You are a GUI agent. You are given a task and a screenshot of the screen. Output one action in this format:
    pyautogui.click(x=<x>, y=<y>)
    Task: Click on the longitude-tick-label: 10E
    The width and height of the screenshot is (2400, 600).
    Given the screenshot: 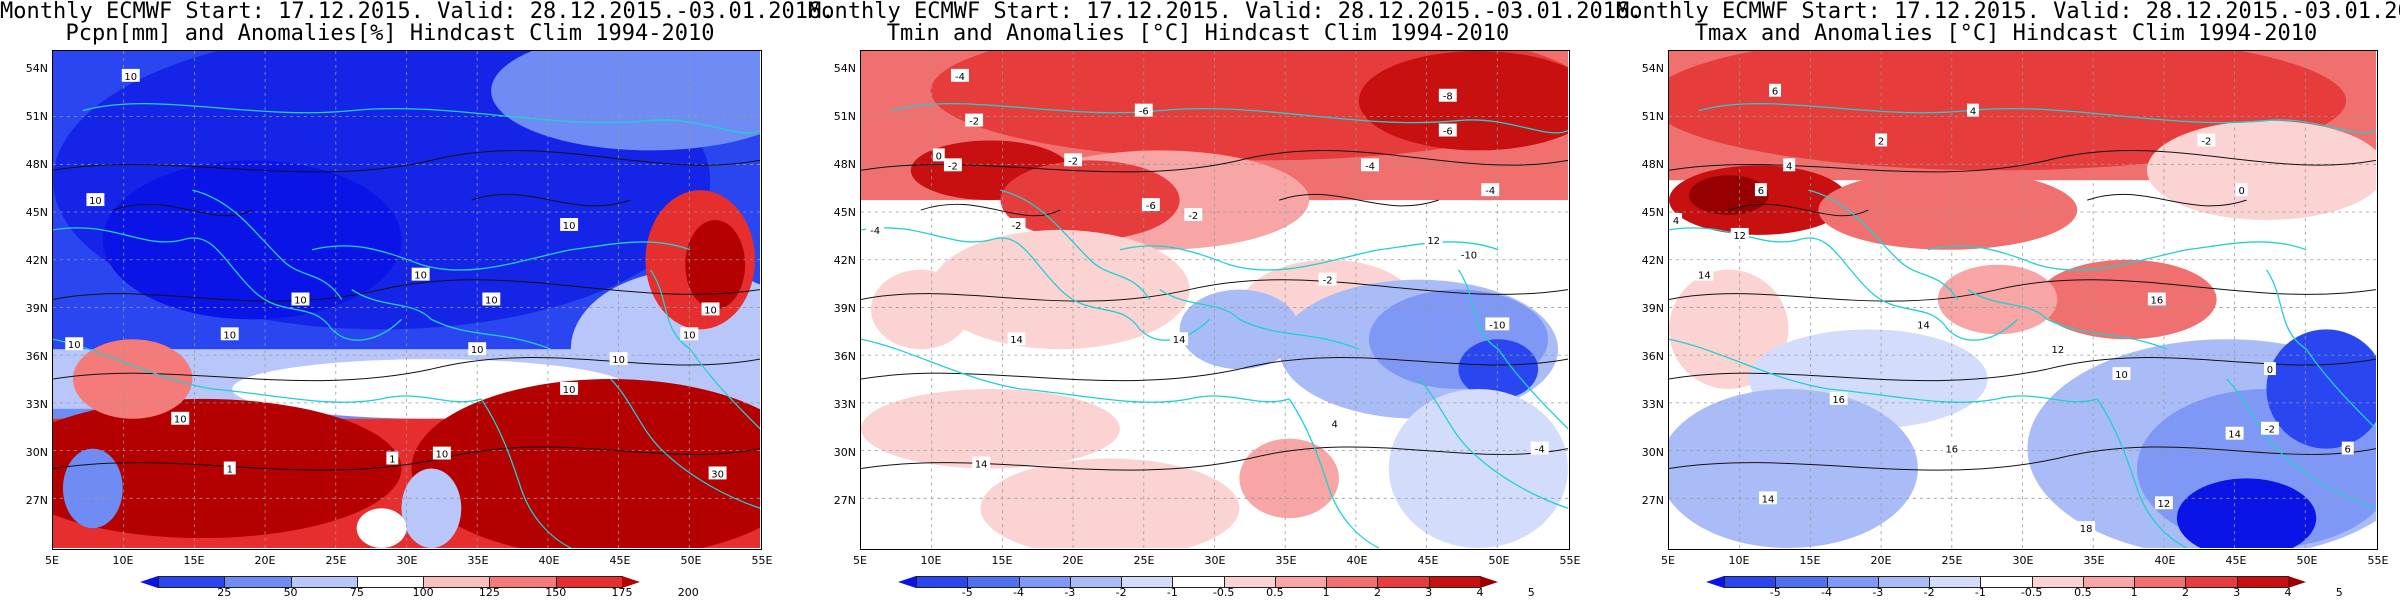 What is the action you would take?
    pyautogui.click(x=123, y=560)
    